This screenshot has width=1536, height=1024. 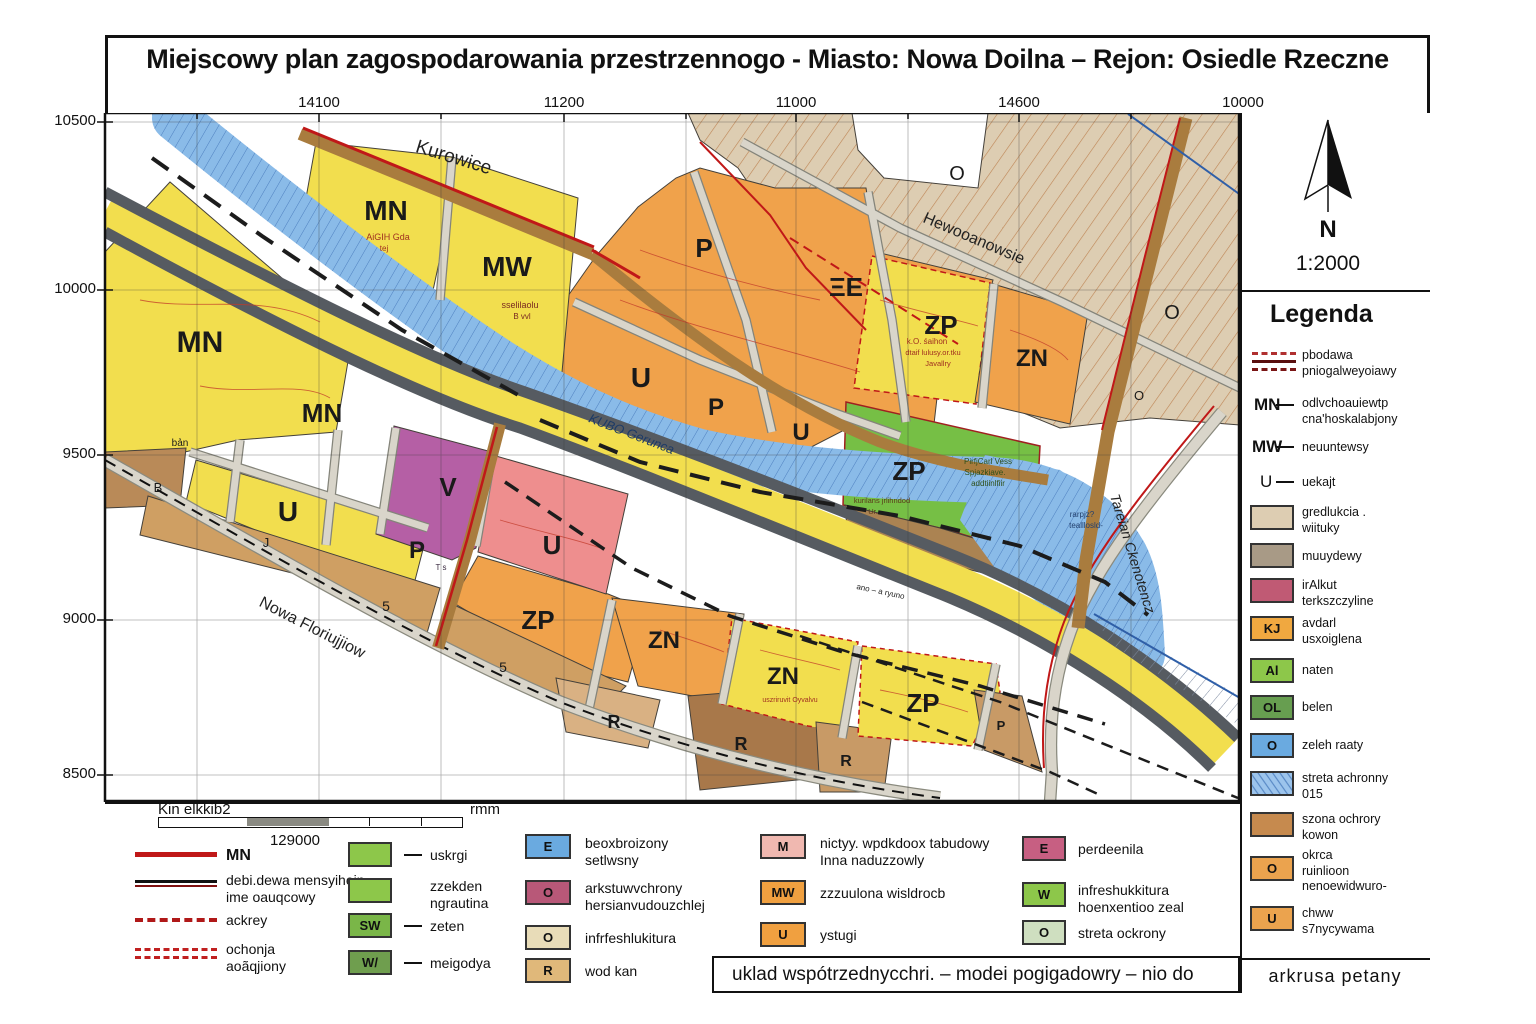 What do you see at coordinates (1272, 824) in the screenshot?
I see `legend-swatch-brown` at bounding box center [1272, 824].